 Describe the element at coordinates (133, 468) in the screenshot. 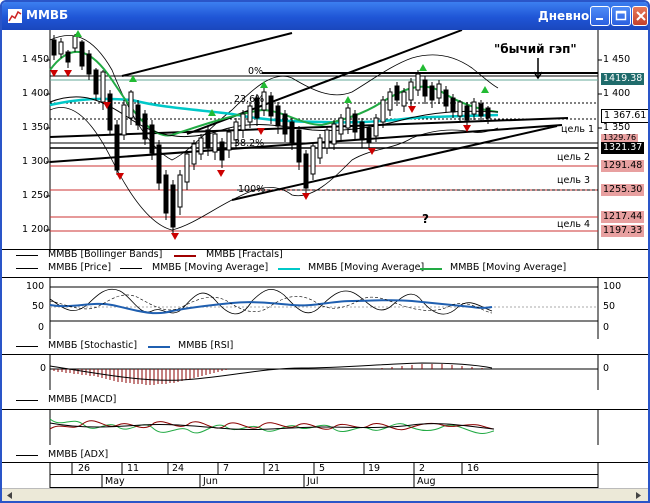

I see `day-label: 11` at that location.